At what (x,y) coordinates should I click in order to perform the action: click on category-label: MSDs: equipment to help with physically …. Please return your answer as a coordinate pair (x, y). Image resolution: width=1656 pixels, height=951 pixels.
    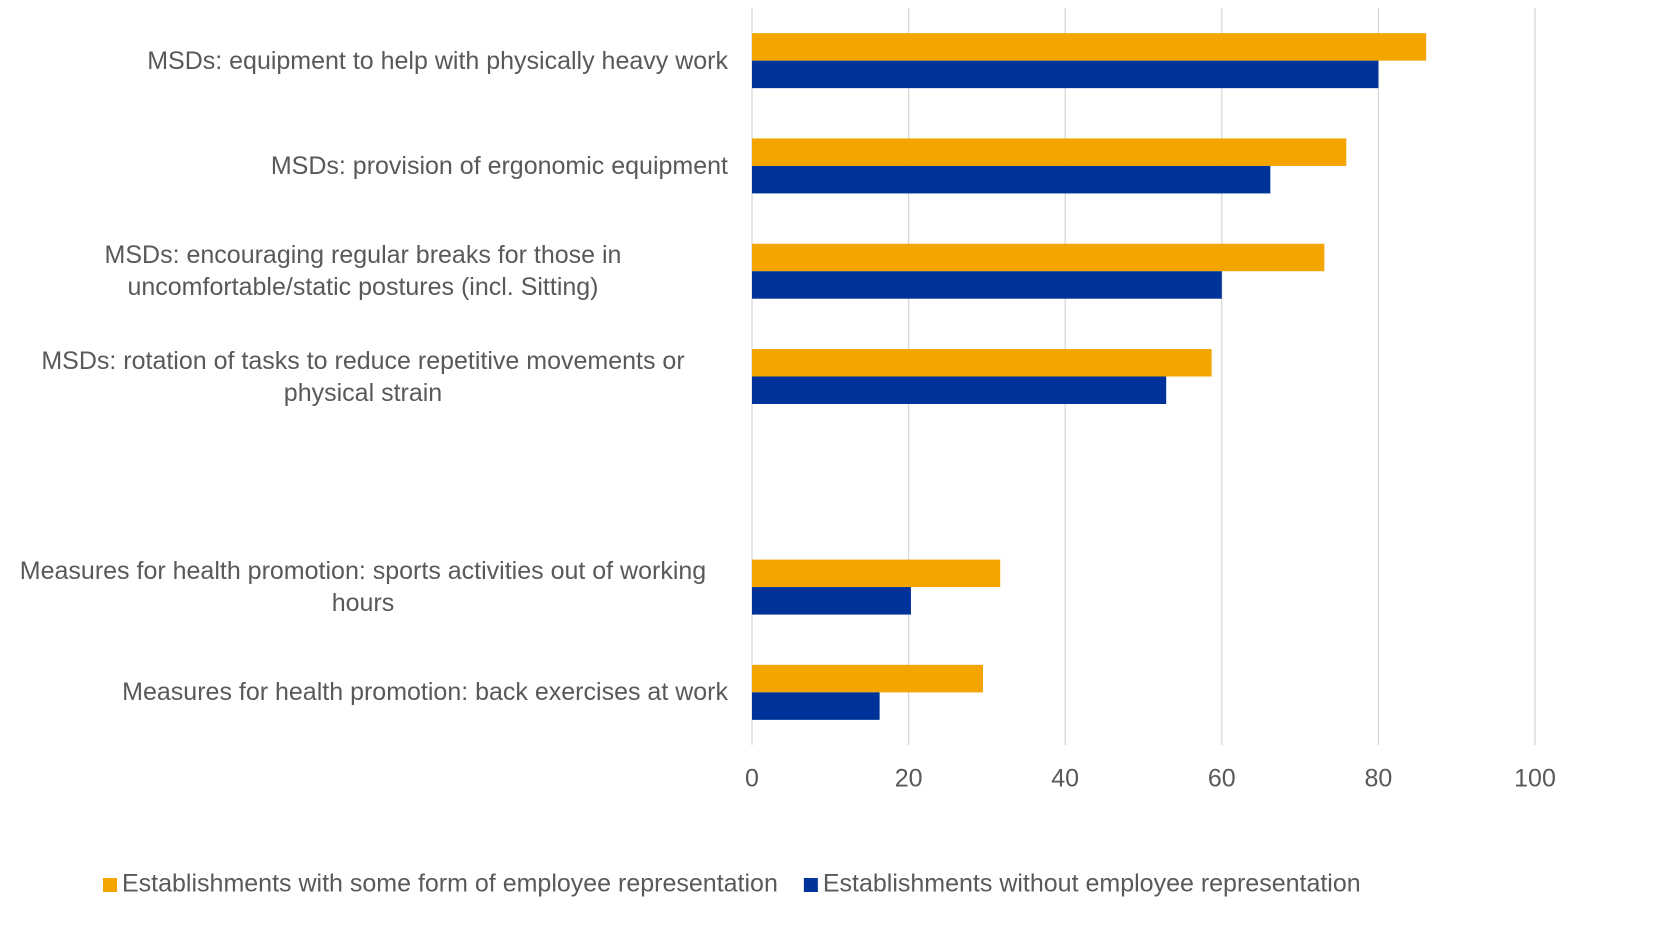
    Looking at the image, I should click on (364, 61).